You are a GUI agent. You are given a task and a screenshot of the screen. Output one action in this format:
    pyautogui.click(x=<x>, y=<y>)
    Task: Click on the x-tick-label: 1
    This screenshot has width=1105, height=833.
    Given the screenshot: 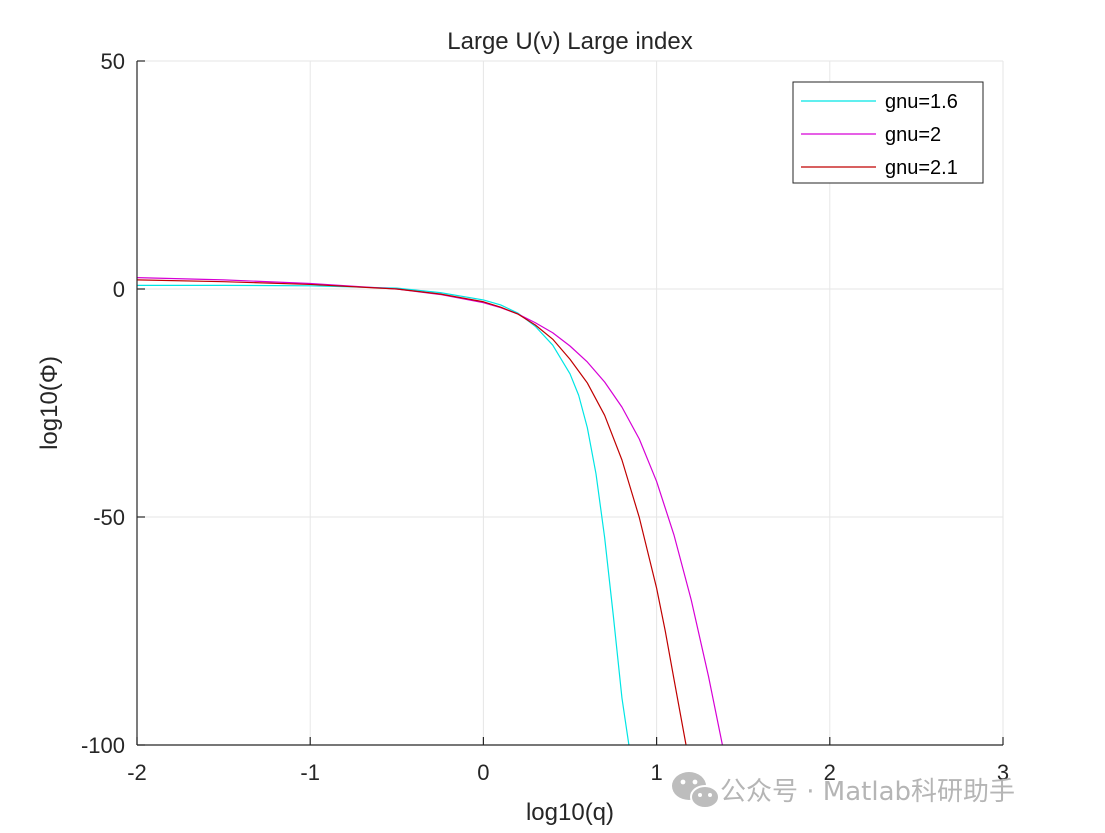 What is the action you would take?
    pyautogui.click(x=656, y=772)
    